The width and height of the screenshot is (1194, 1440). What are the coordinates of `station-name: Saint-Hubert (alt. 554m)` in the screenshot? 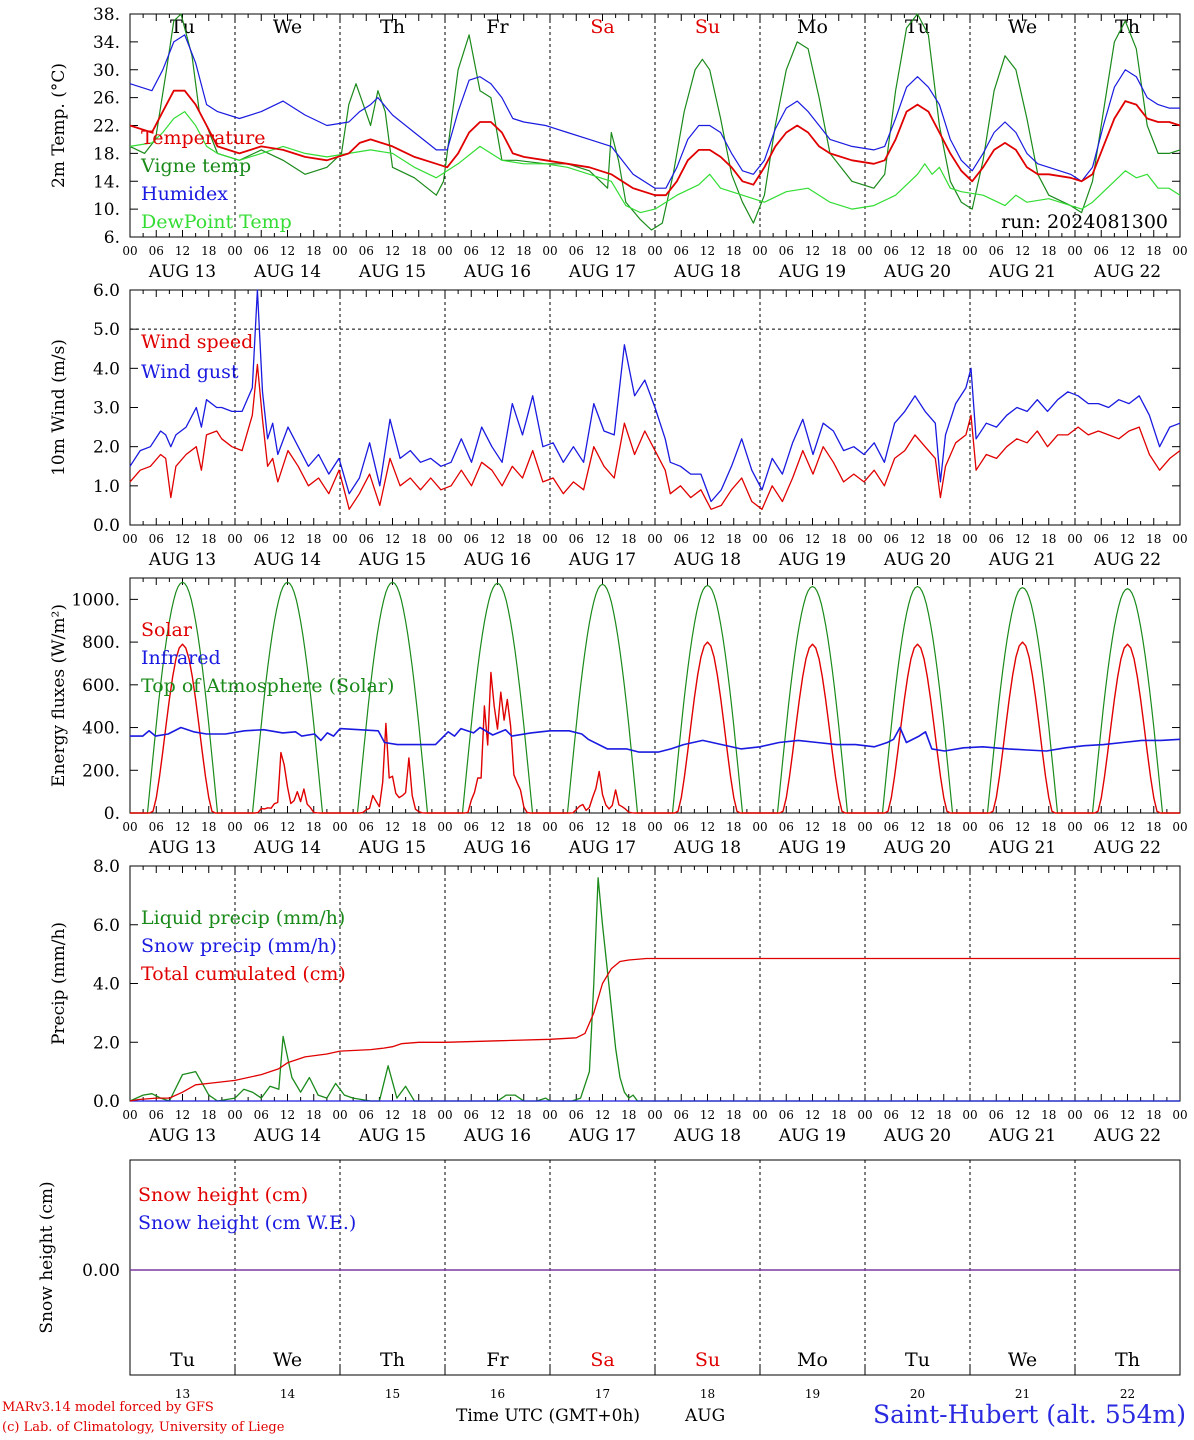 It's located at (1029, 1414).